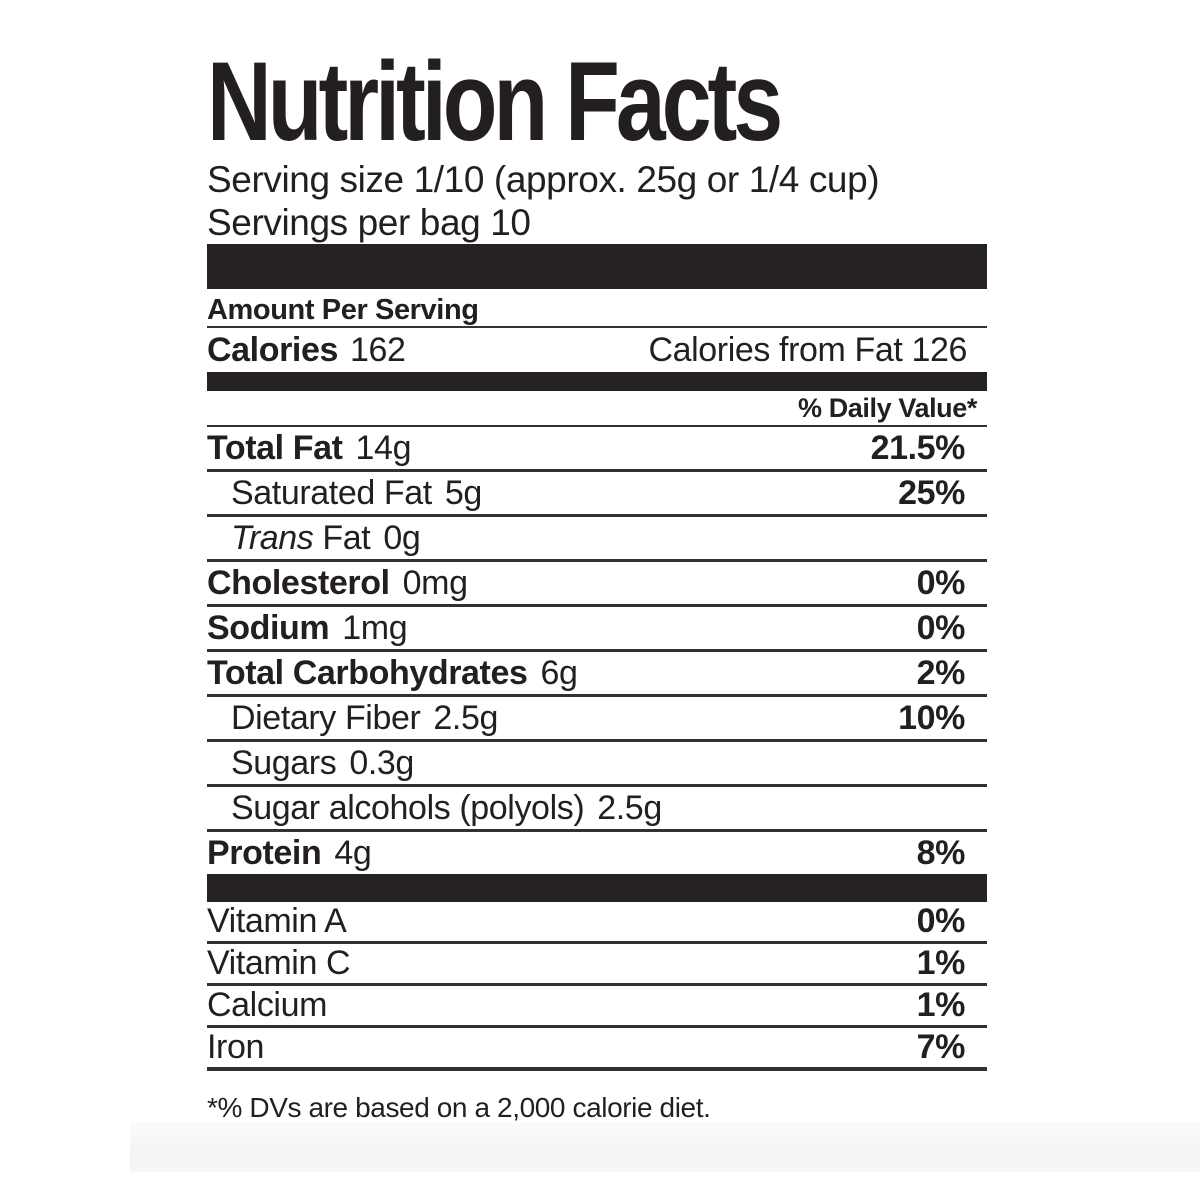 The width and height of the screenshot is (1200, 1200). What do you see at coordinates (597, 1049) in the screenshot?
I see `micronutrient-row-iron: Iron 7%` at bounding box center [597, 1049].